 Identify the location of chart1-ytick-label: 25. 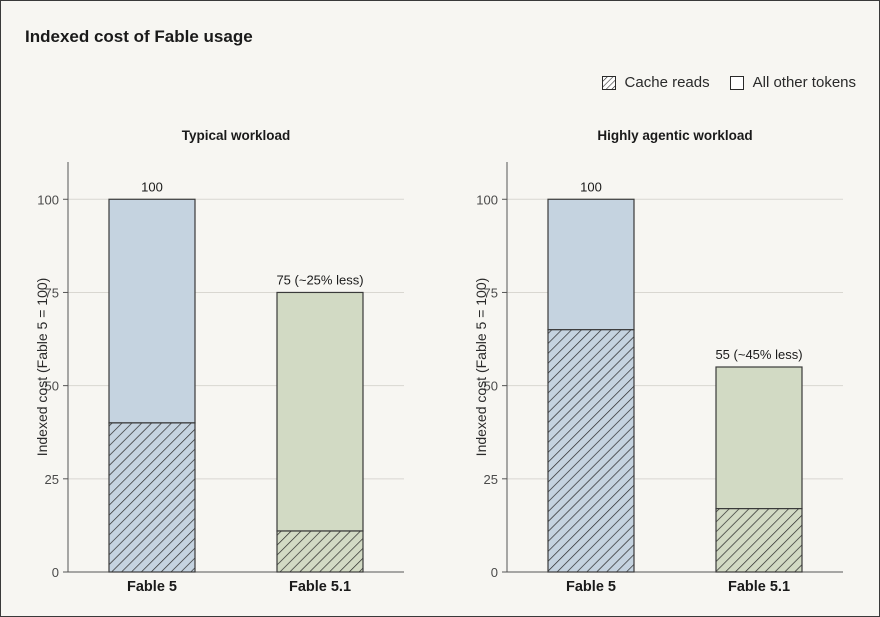
(52, 479).